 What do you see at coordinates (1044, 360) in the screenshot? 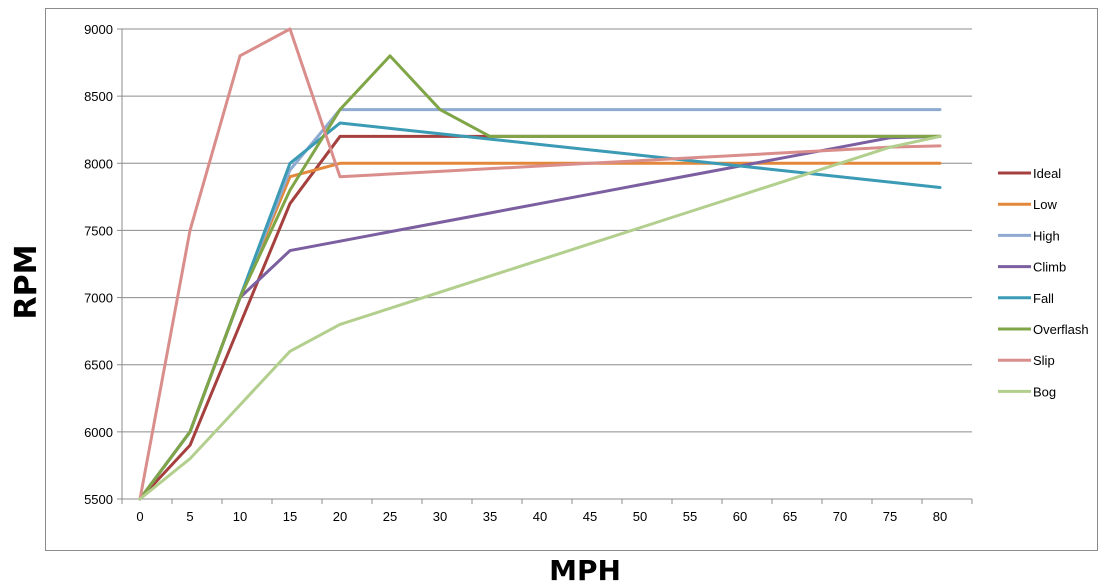
I see `legend-label: Slip` at bounding box center [1044, 360].